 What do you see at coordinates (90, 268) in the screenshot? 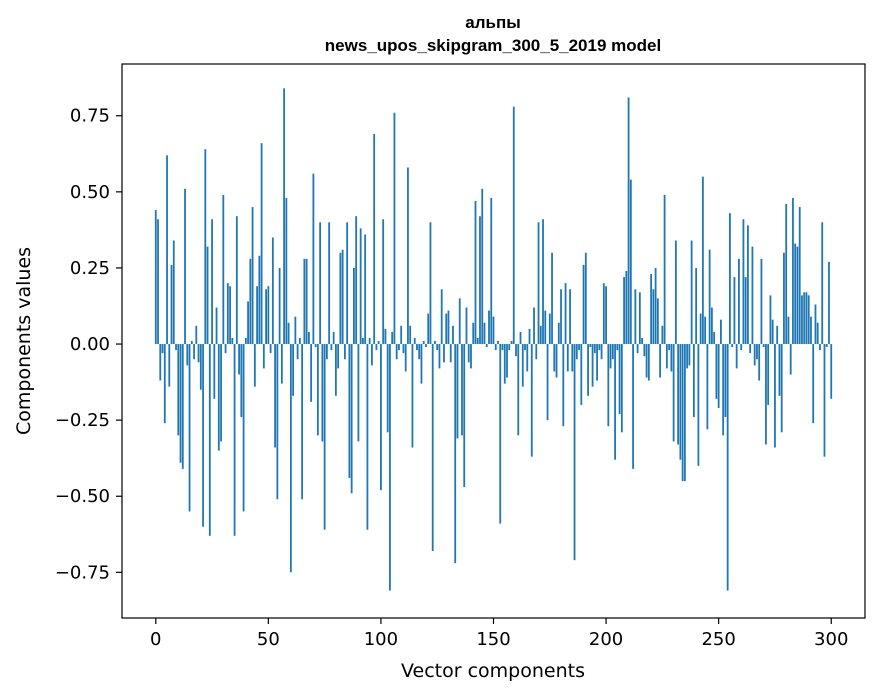
I see `y-tick-label: 0.25` at bounding box center [90, 268].